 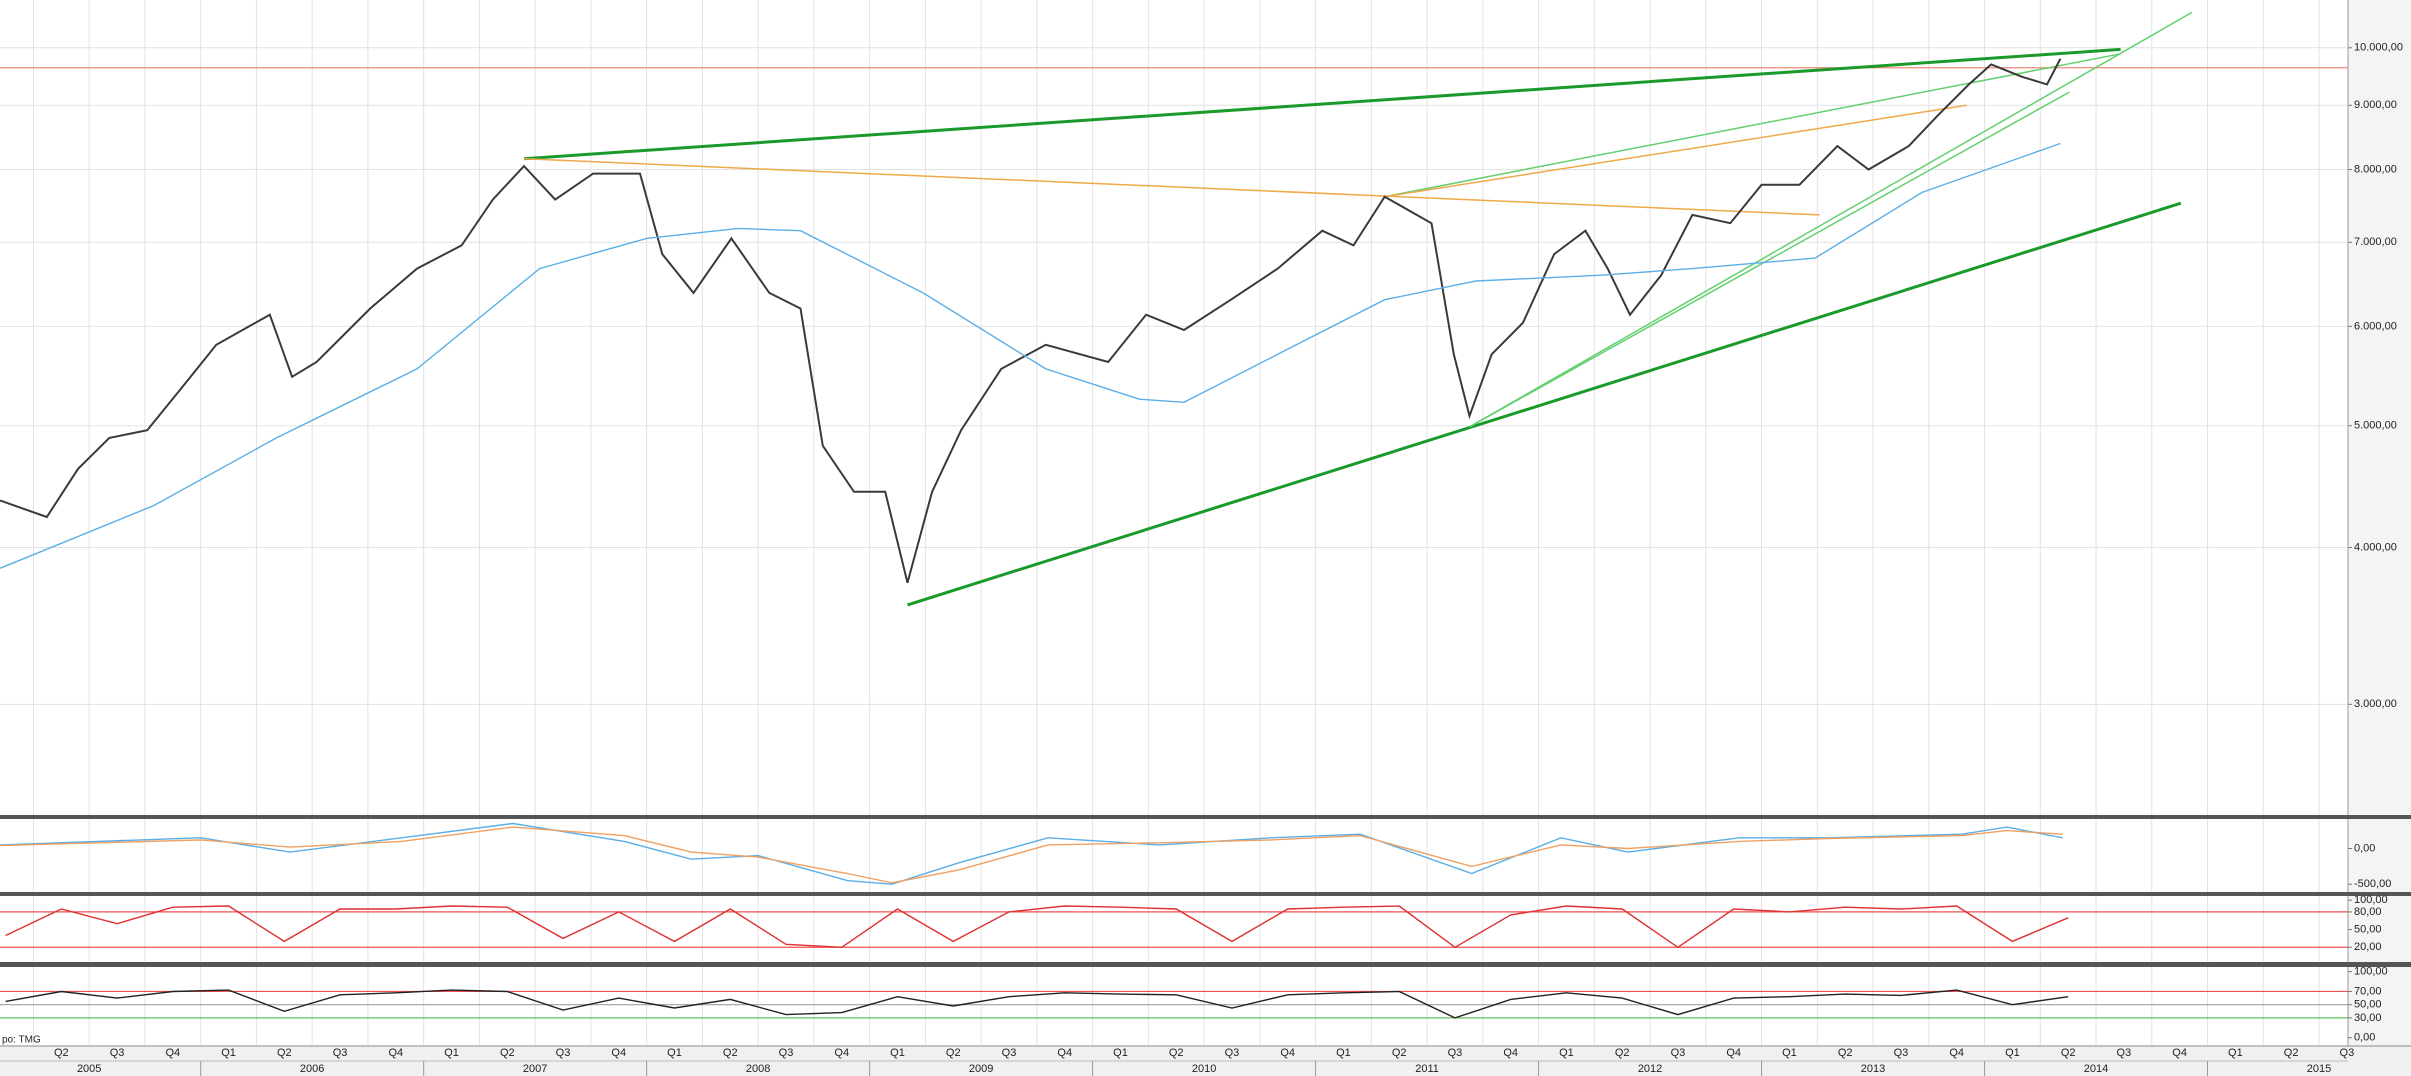 I want to click on y-tick-label: 4.000,00, so click(x=2375, y=547).